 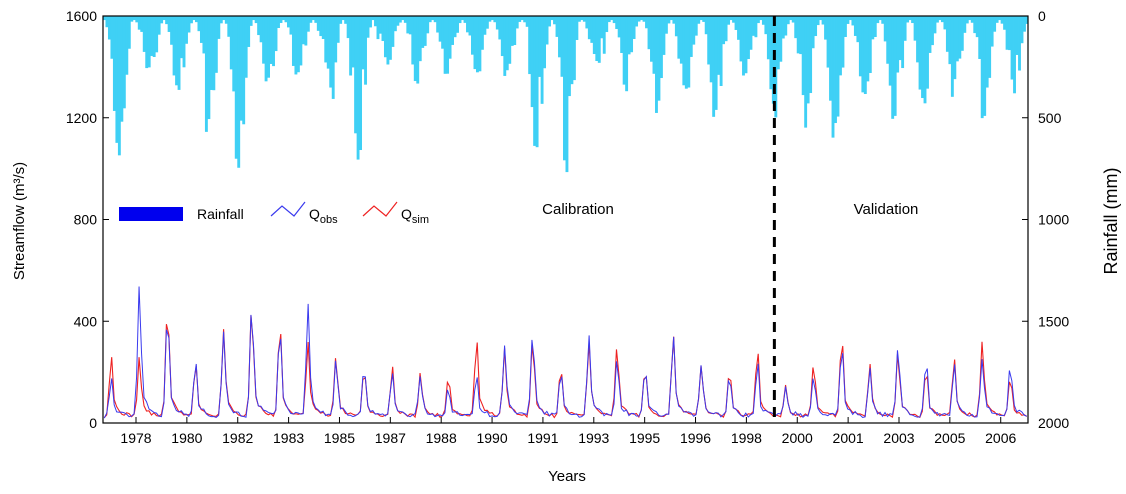 What do you see at coordinates (329, 220) in the screenshot?
I see `legend-qobs-sub: obs` at bounding box center [329, 220].